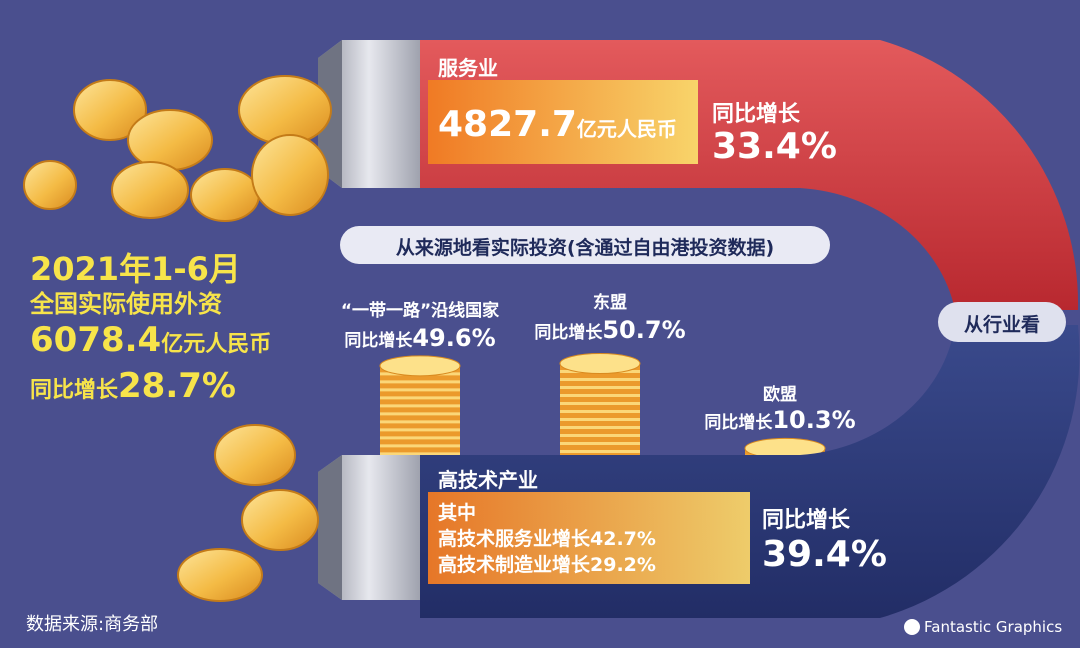  What do you see at coordinates (457, 513) in the screenshot?
I see `hightech-detail-line1: 其中` at bounding box center [457, 513].